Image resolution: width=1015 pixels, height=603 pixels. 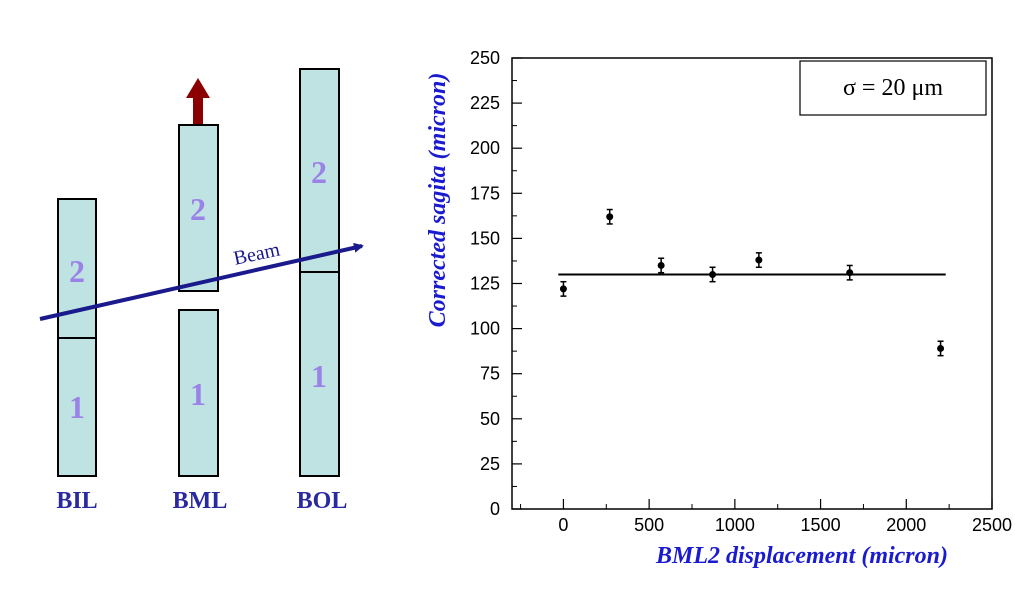 What do you see at coordinates (485, 238) in the screenshot?
I see `y-tick-label: 150` at bounding box center [485, 238].